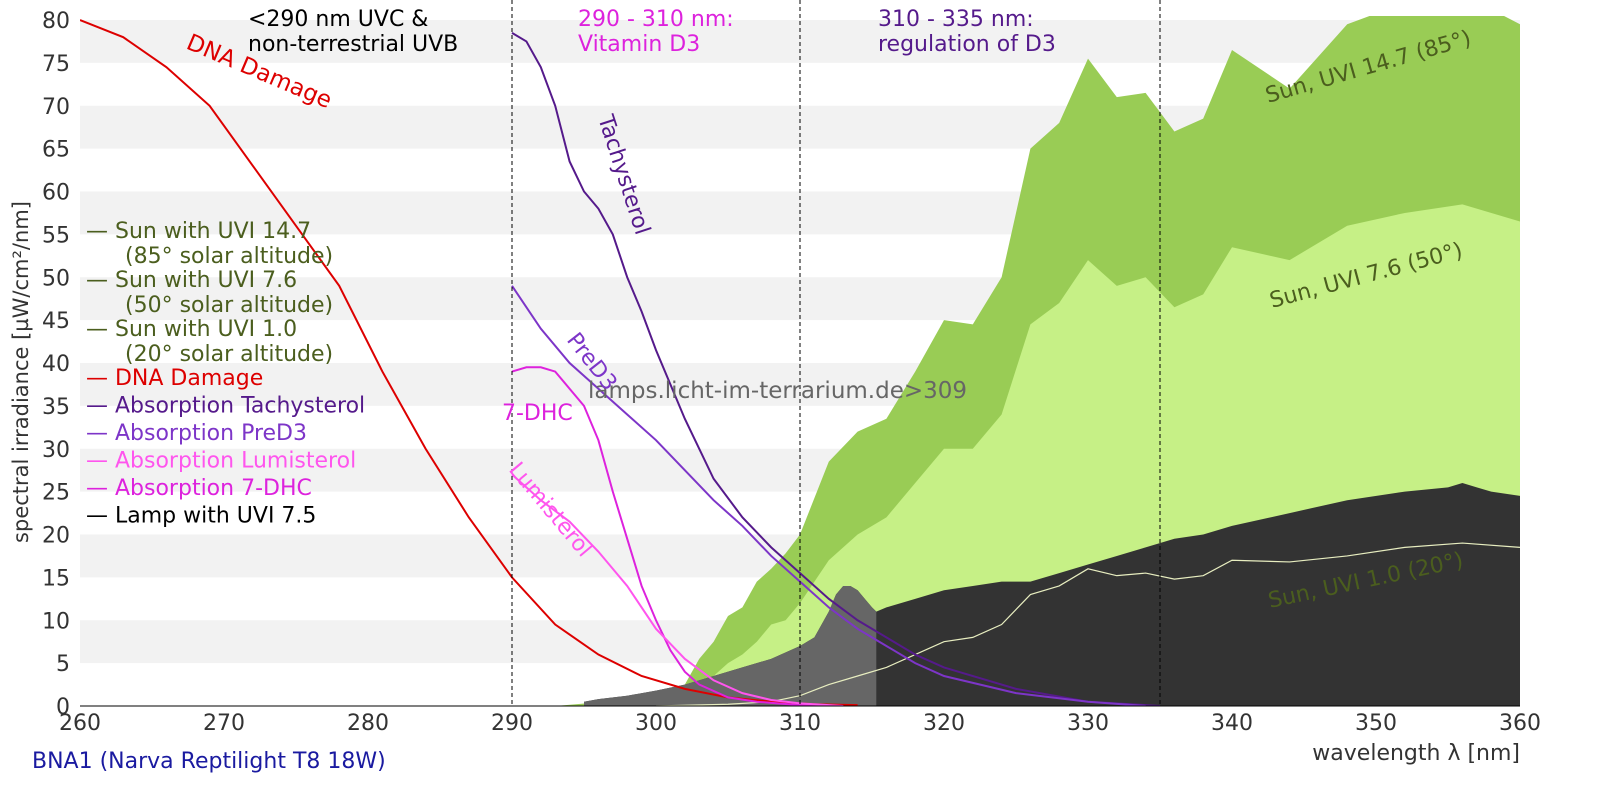 This screenshot has width=1600, height=800. I want to click on legend-item: — Lamp with UVI 7.5, so click(201, 516).